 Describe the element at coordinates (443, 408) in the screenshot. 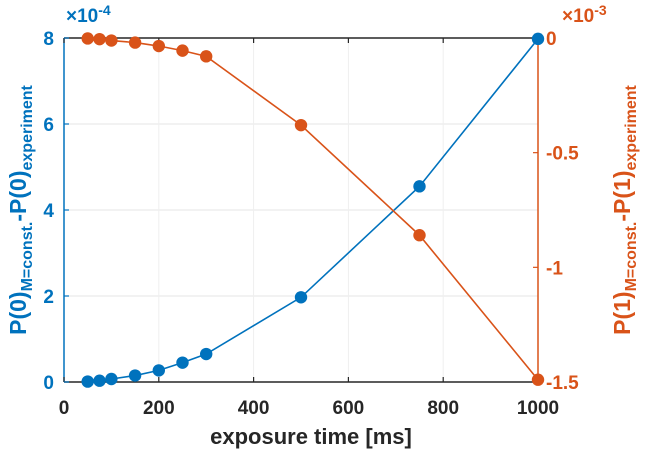

I see `x-tick-label: 800` at that location.